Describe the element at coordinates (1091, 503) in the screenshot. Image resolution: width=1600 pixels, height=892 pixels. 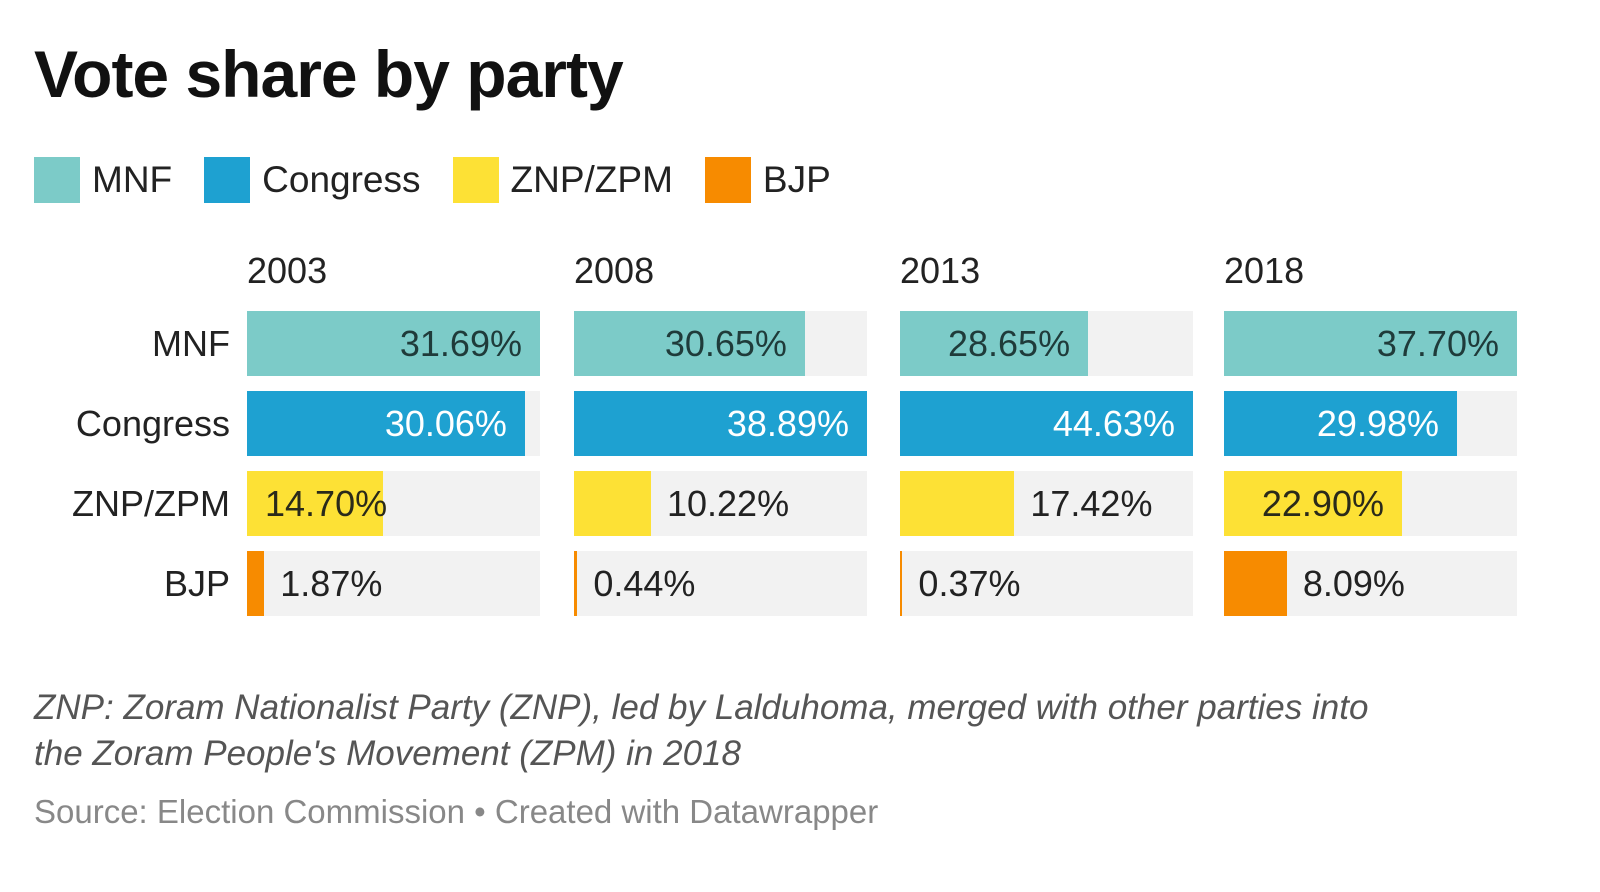
I see `value-label: 17.42%` at that location.